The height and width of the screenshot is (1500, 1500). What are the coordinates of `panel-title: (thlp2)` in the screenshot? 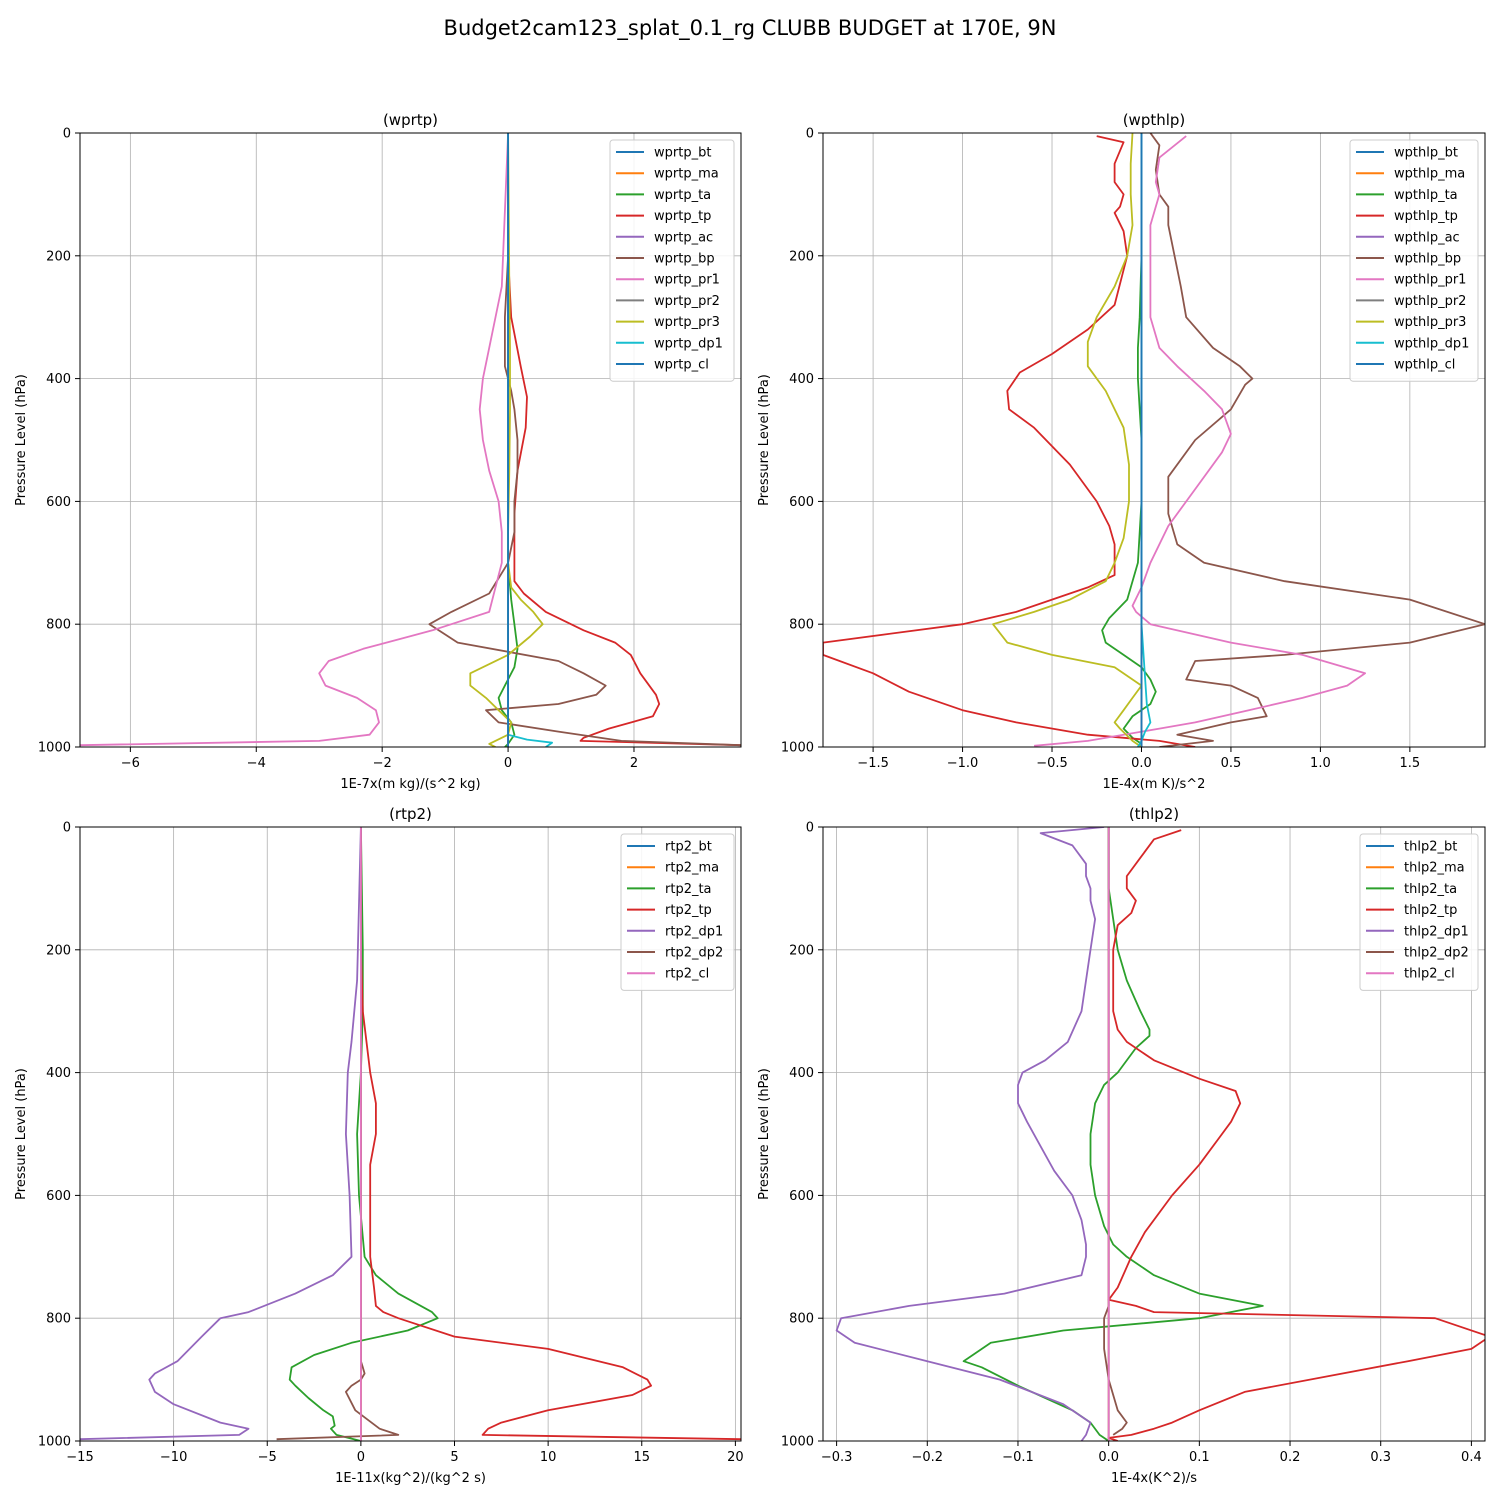 It's located at (1154, 814).